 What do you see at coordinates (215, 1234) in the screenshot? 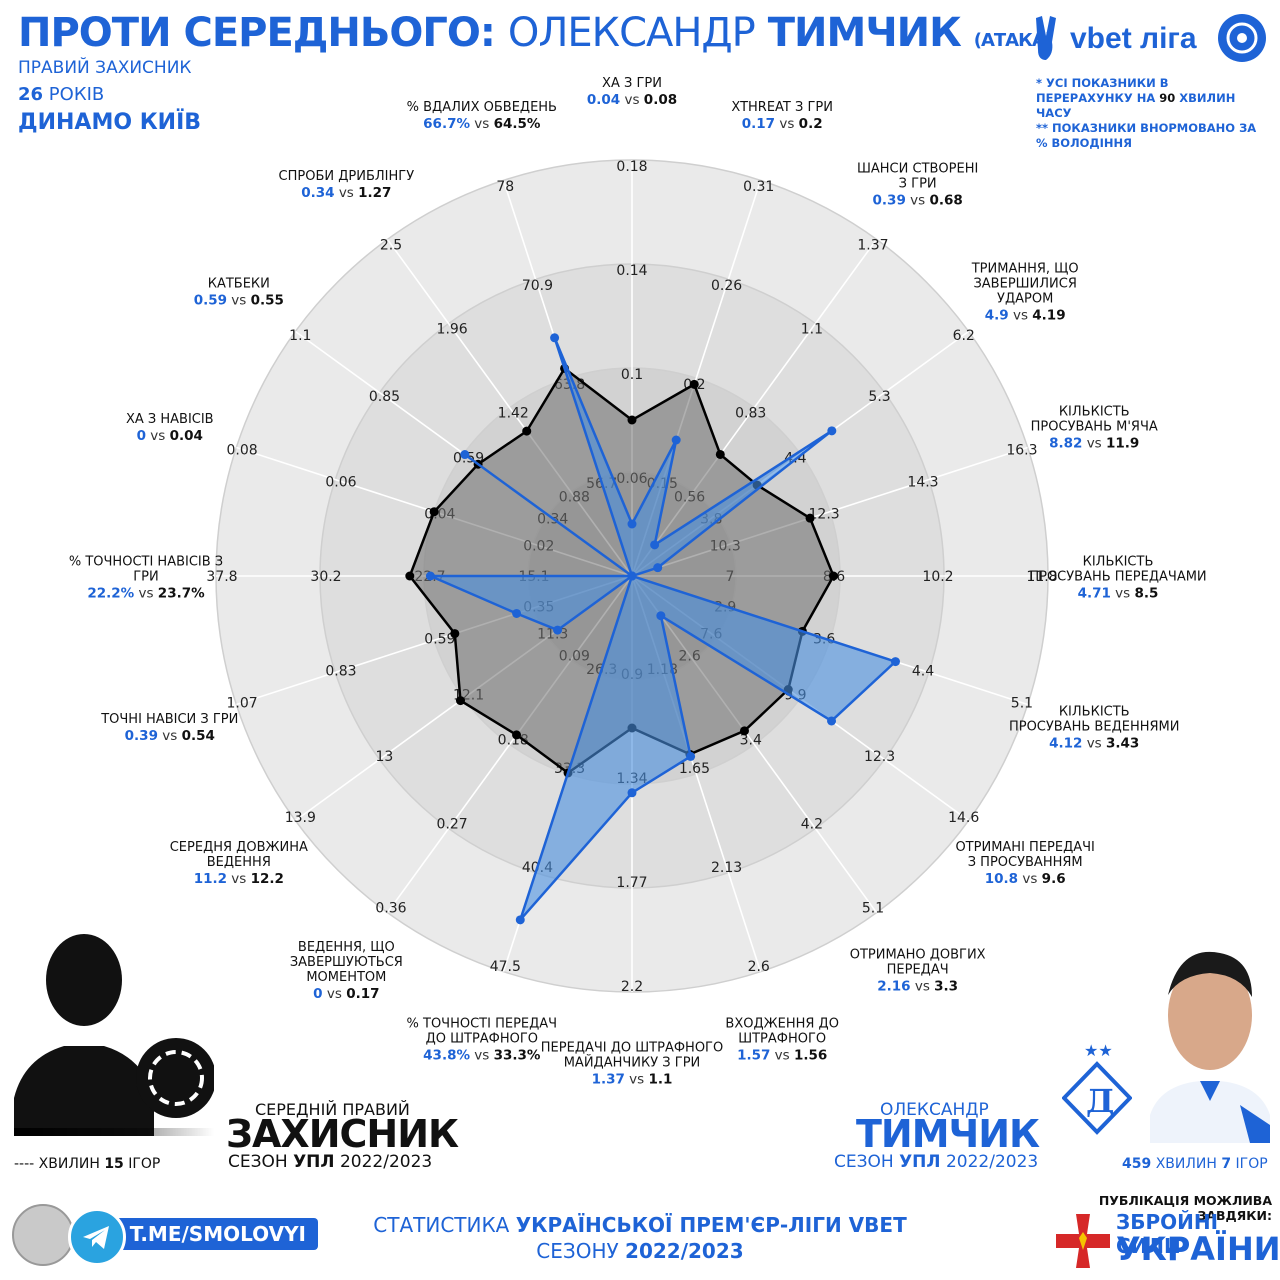
I see `telegram-link: T.ME/SMOLOVYI` at bounding box center [215, 1234].